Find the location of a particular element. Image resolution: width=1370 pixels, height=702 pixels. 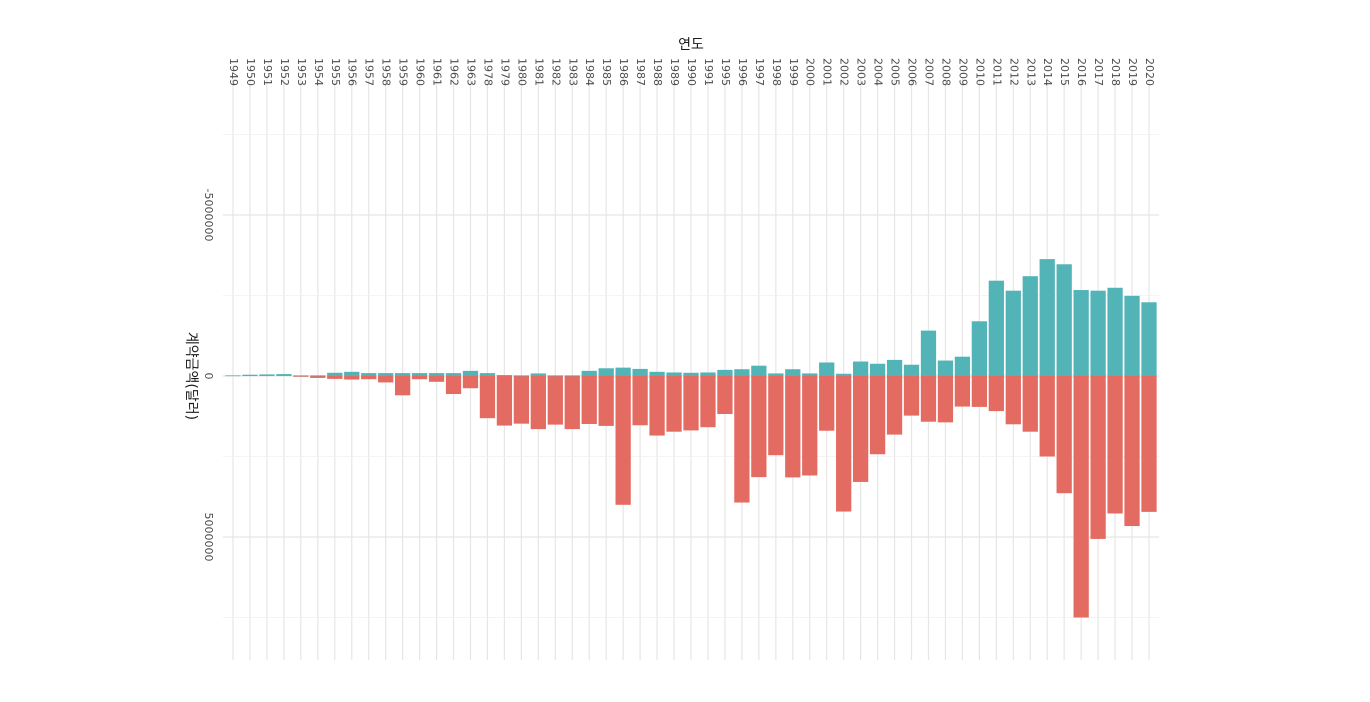

x-tick-label: 1956 is located at coordinates (352, 72).